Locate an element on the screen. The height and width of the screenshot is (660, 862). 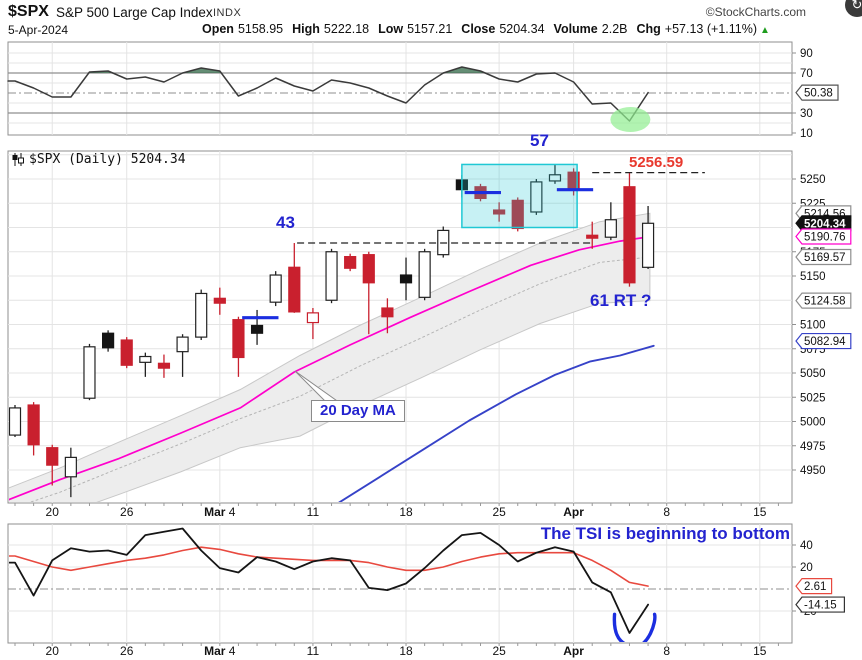
date-tick: Mar 4 is located at coordinates (220, 651).